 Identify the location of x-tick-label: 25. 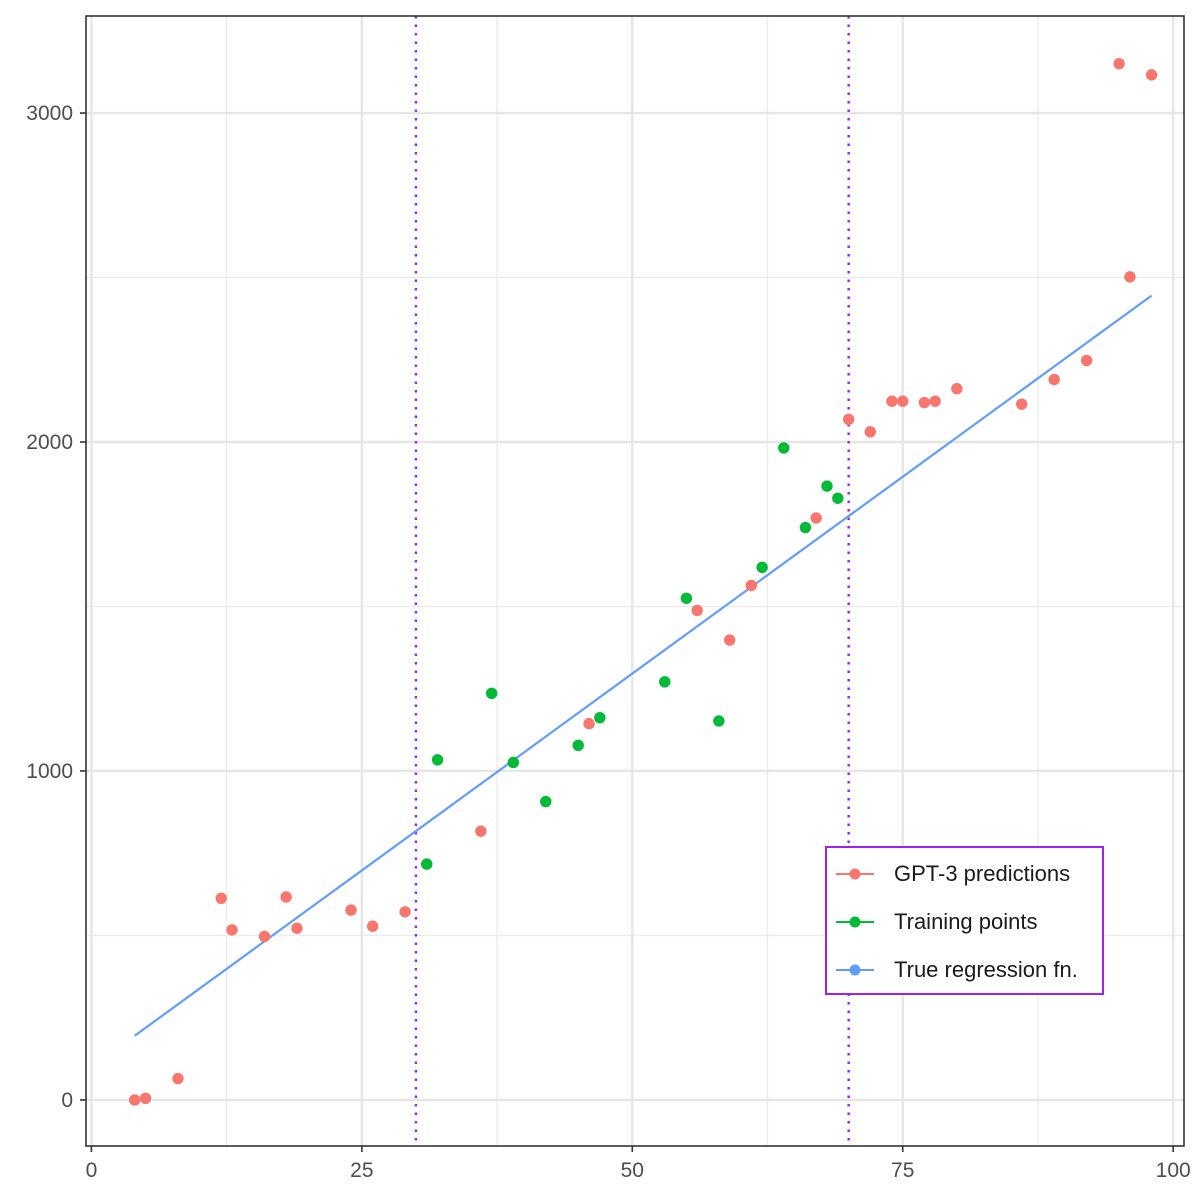
(361, 1170).